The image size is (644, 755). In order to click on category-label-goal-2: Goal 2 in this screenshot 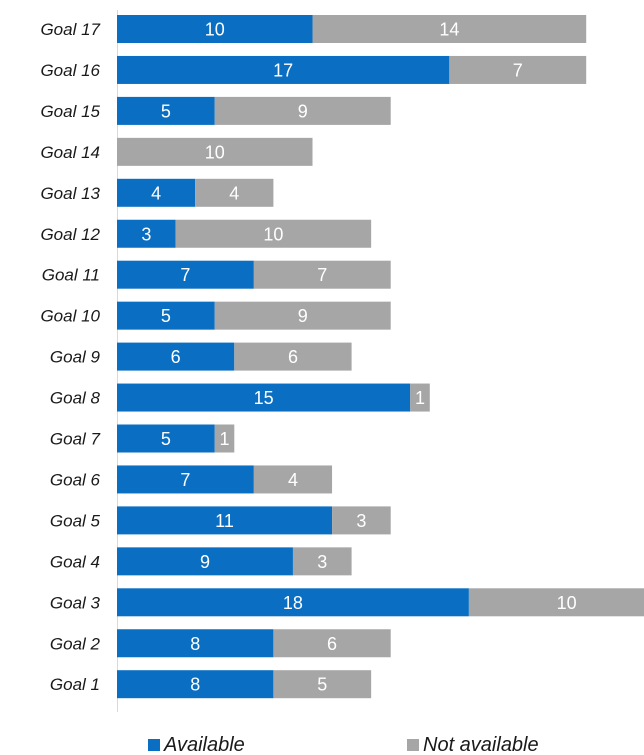, I will do `click(75, 643)`.